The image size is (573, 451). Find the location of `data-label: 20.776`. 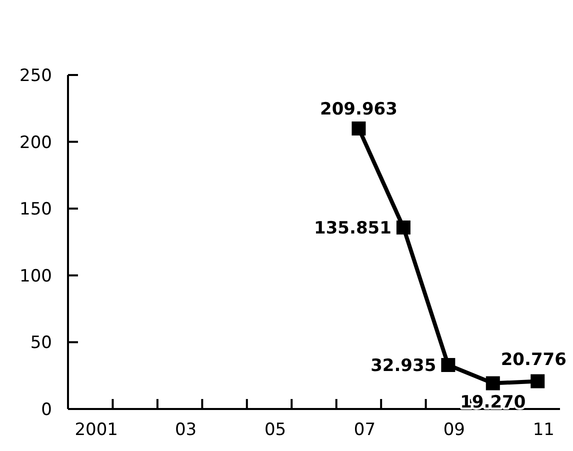

data-label: 20.776 is located at coordinates (533, 360).